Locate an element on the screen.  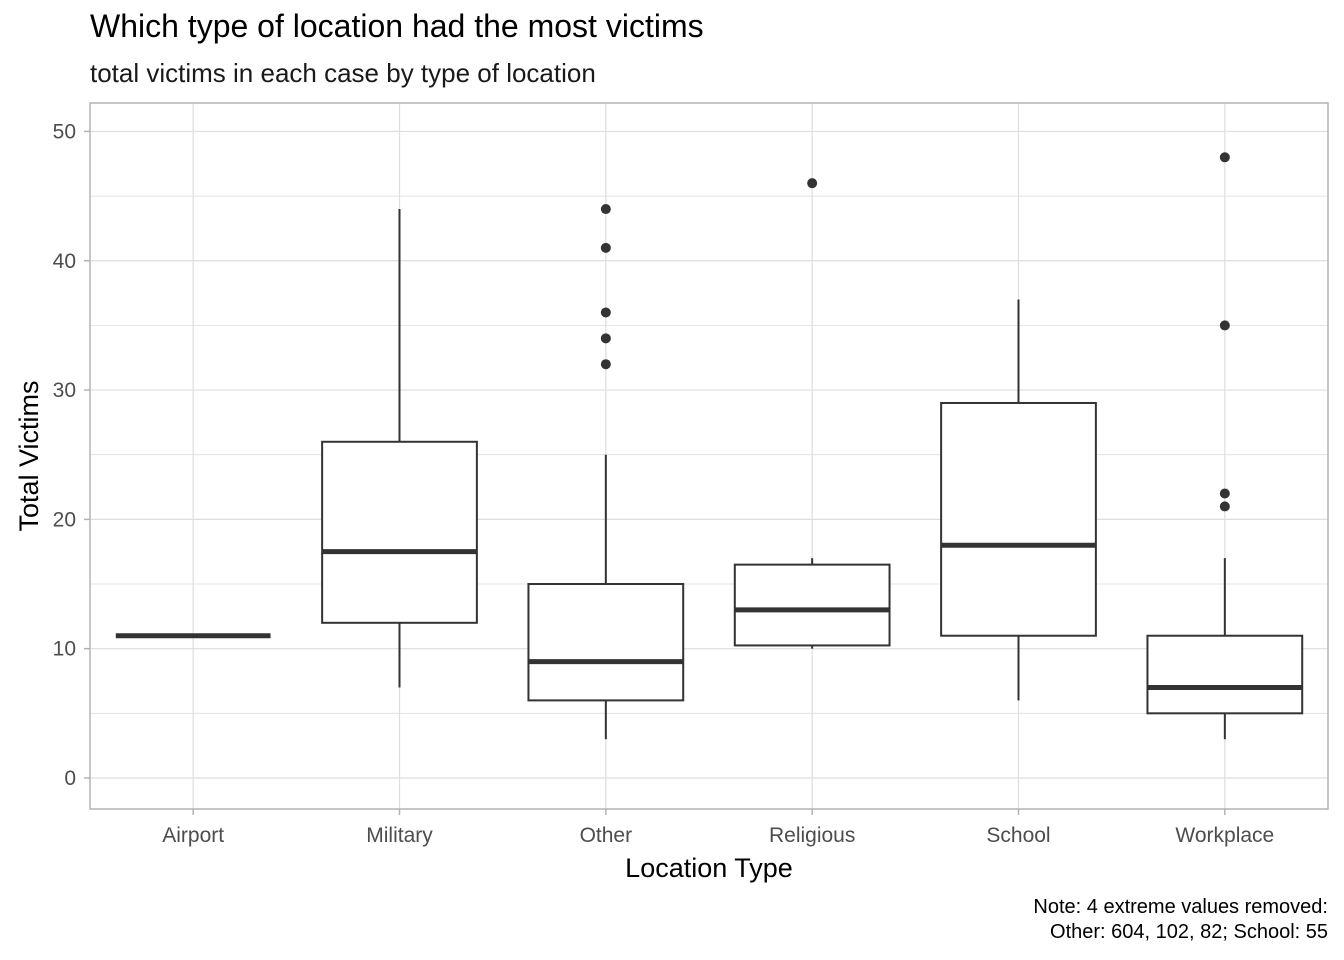
box-military is located at coordinates (399, 448).